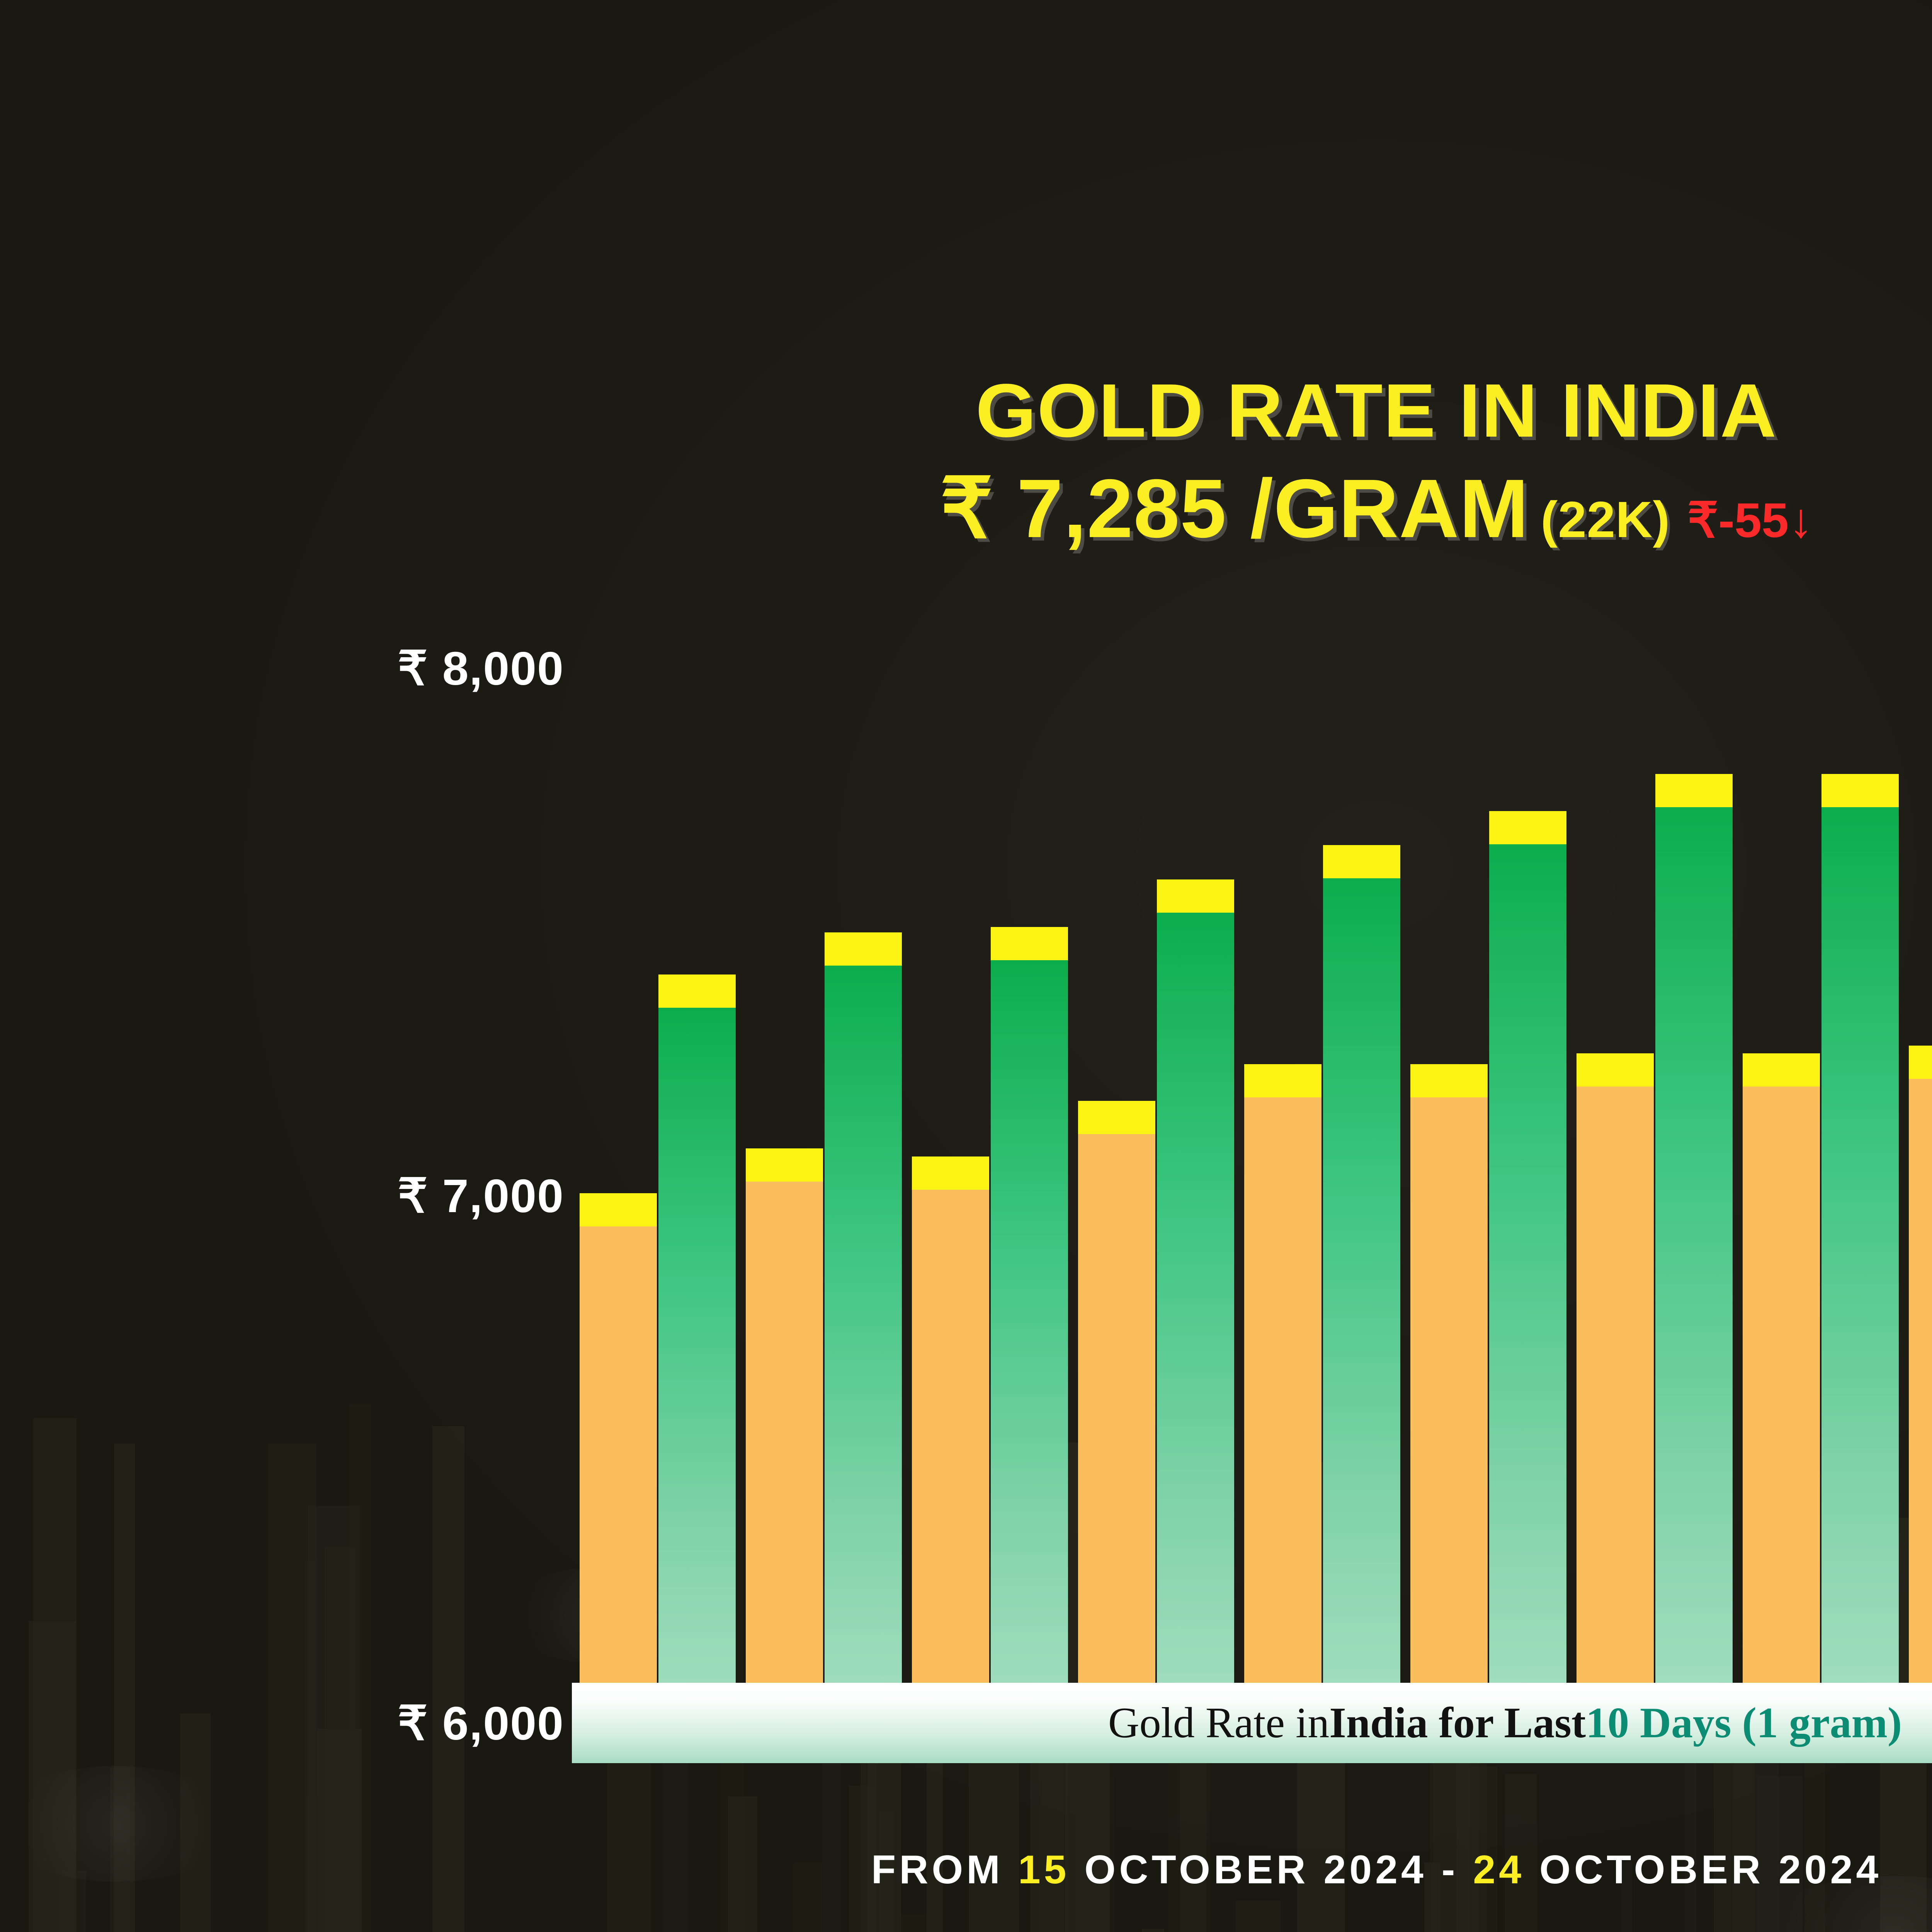  I want to click on footer-start-rest: OCTOBER 2024 -, so click(1271, 1870).